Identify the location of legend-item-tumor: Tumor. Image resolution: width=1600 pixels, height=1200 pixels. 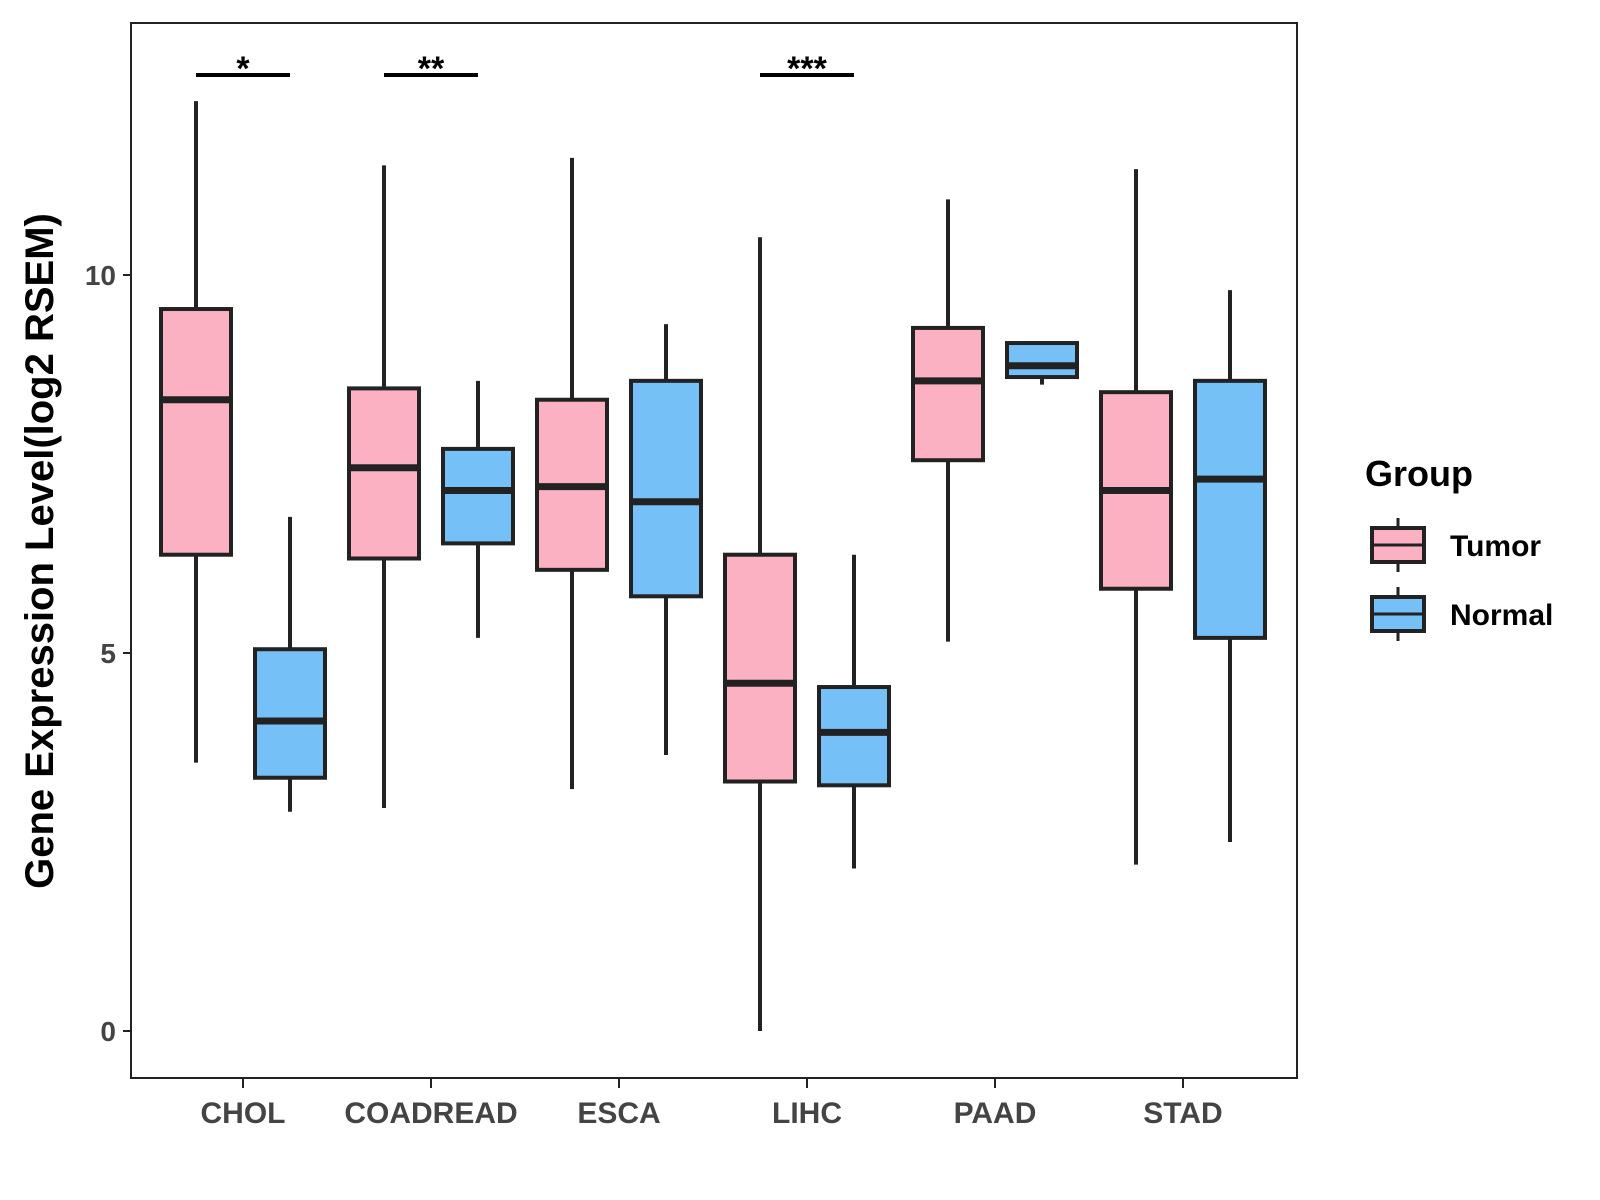
(1455, 545).